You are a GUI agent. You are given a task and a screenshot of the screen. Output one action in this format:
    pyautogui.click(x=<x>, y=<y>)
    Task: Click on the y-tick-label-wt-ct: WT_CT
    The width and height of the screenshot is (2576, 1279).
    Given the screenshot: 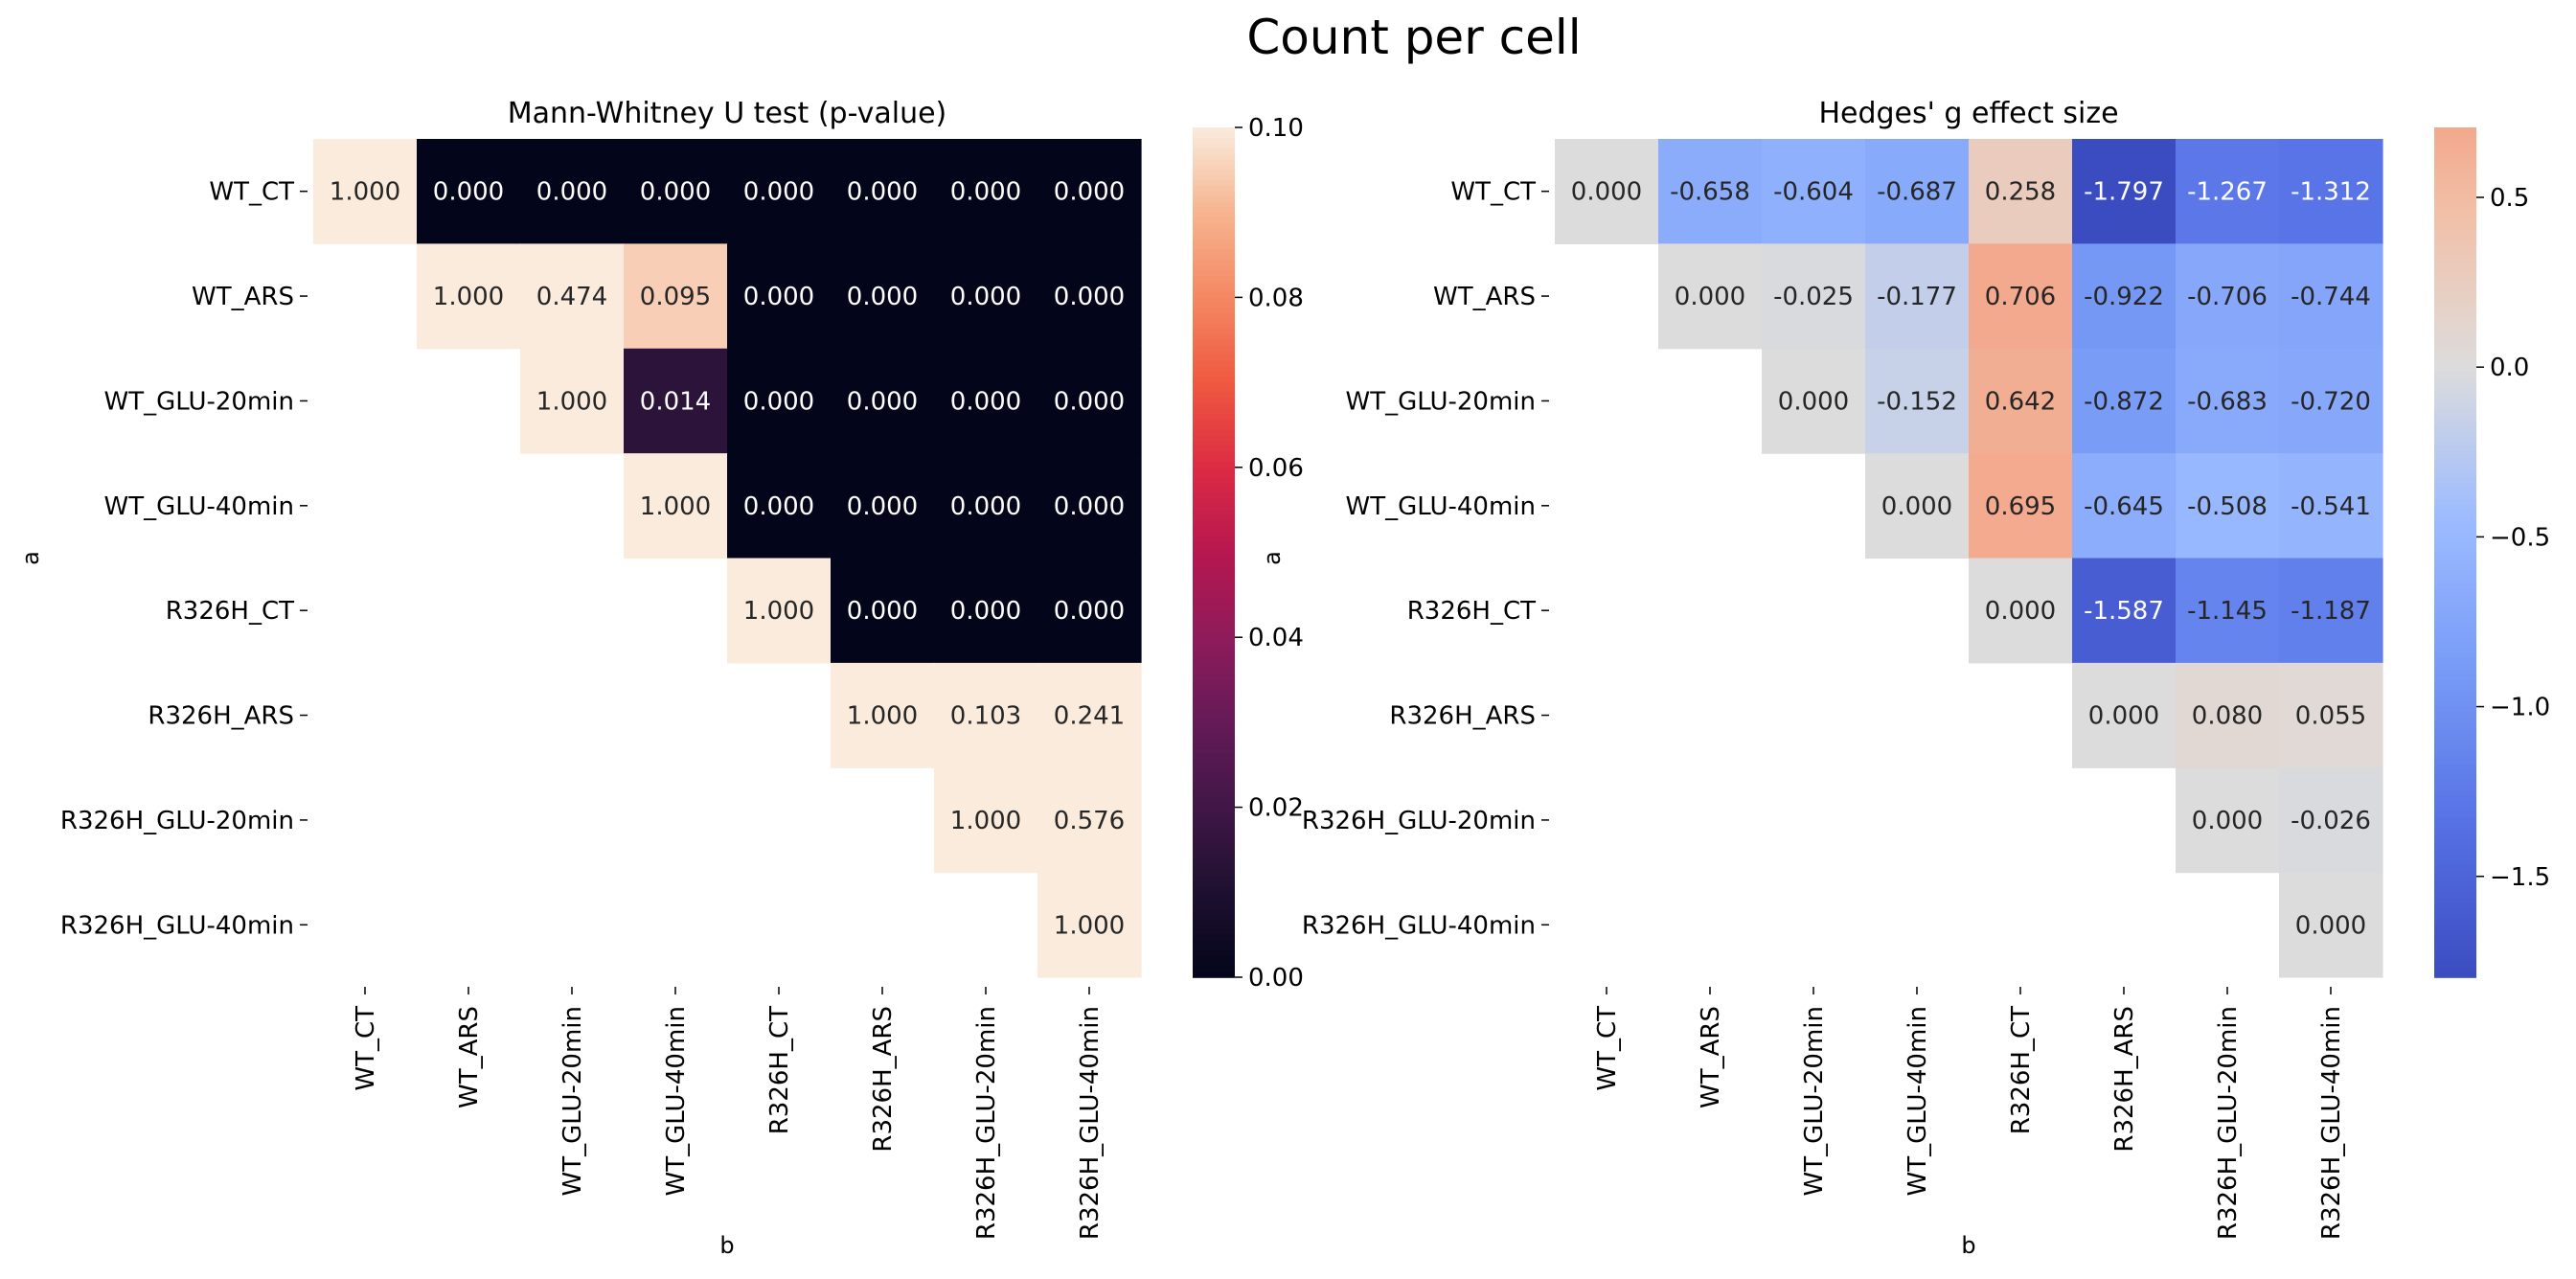 What is the action you would take?
    pyautogui.click(x=1493, y=192)
    